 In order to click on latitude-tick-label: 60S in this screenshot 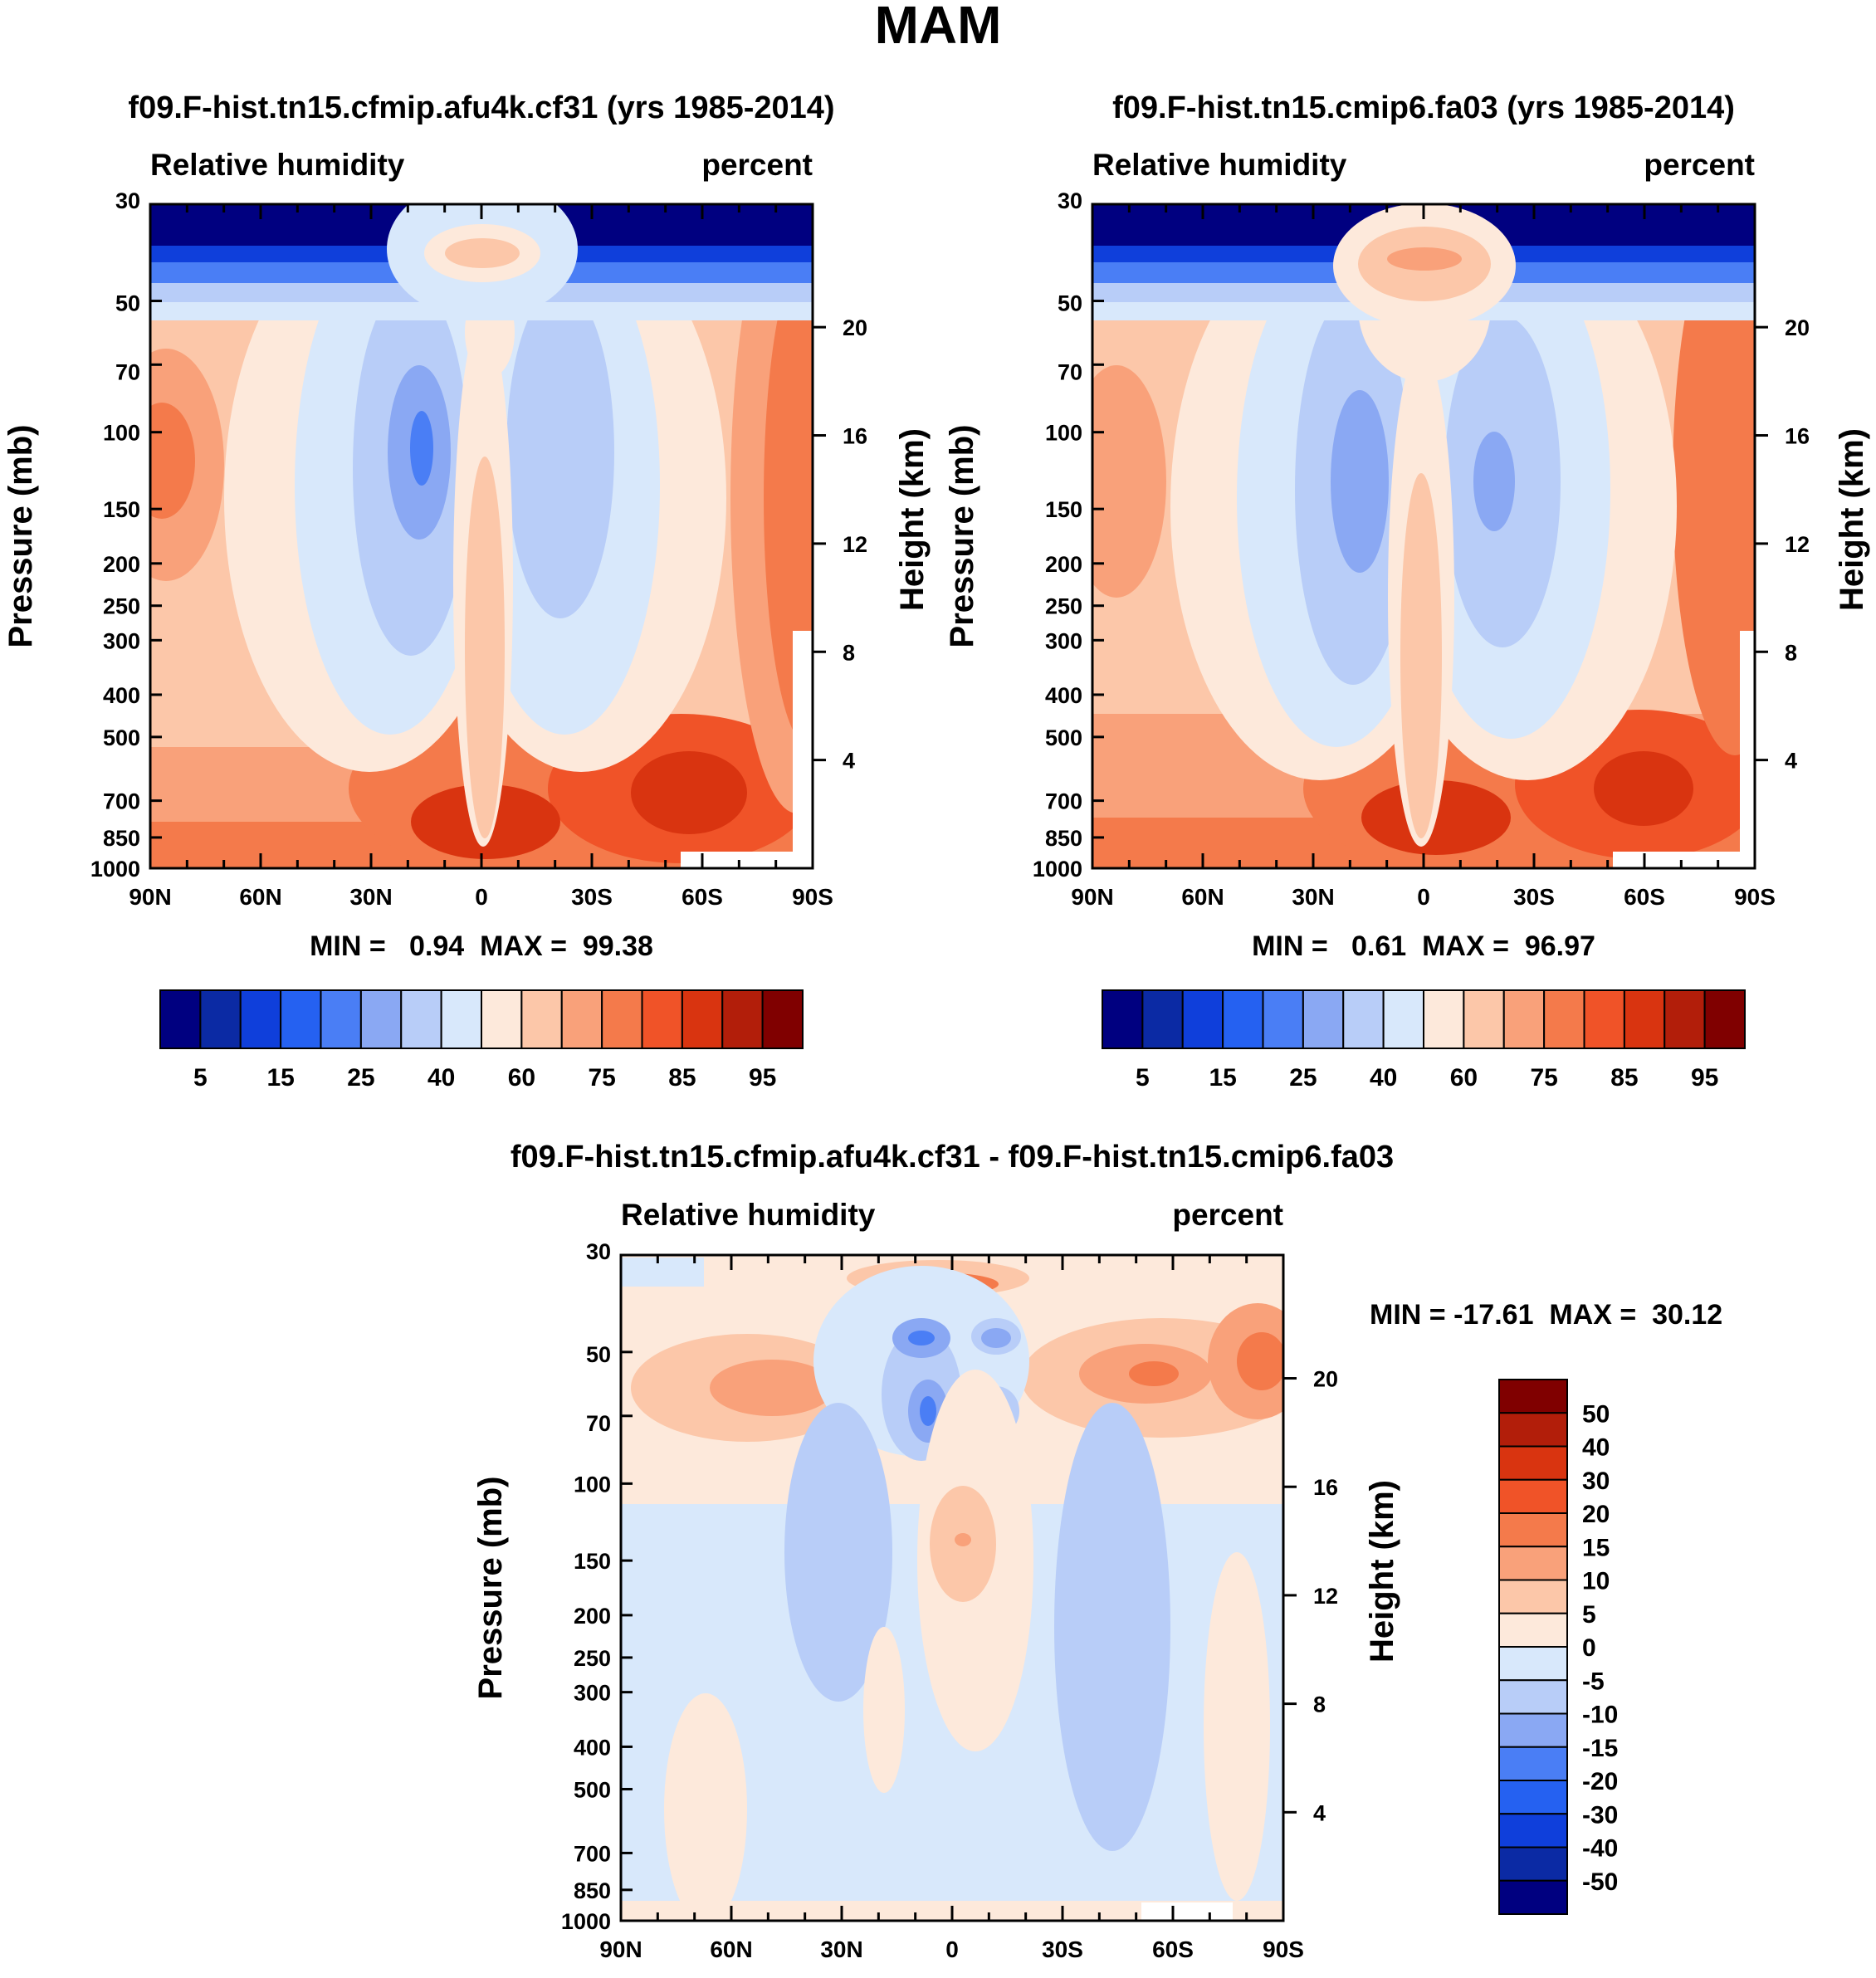, I will do `click(702, 897)`.